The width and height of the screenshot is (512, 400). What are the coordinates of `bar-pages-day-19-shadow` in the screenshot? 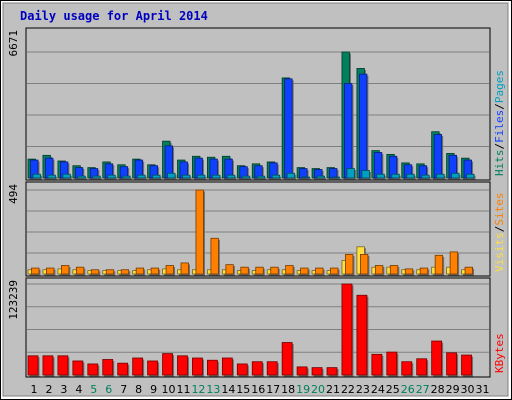 It's located at (307, 179).